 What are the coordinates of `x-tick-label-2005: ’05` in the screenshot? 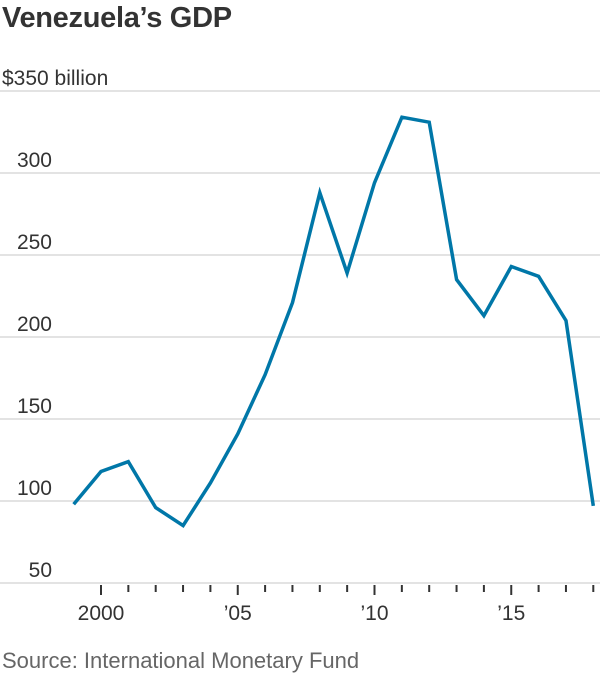 It's located at (238, 613).